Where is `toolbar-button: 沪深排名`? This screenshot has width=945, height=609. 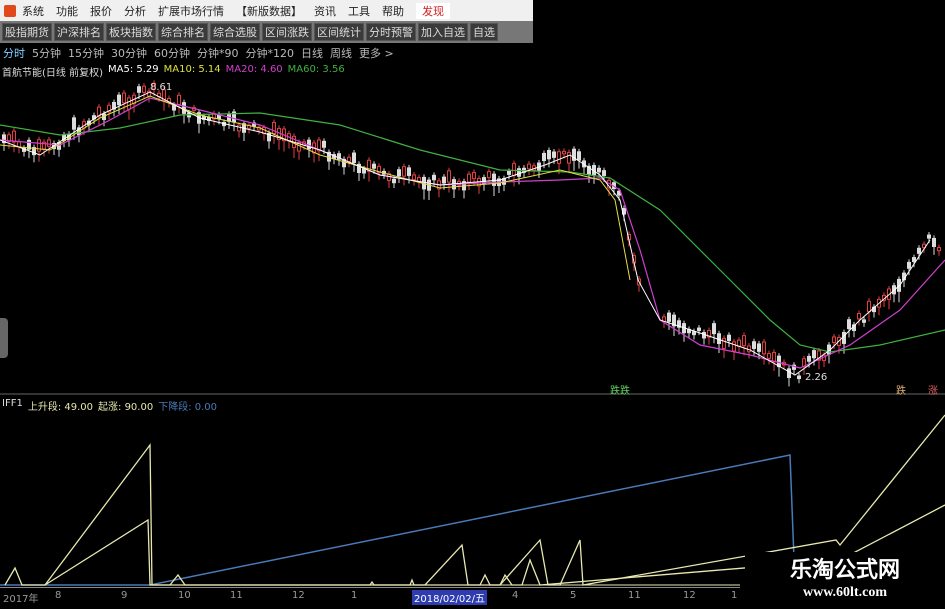
toolbar-button: 沪深排名 is located at coordinates (79, 32).